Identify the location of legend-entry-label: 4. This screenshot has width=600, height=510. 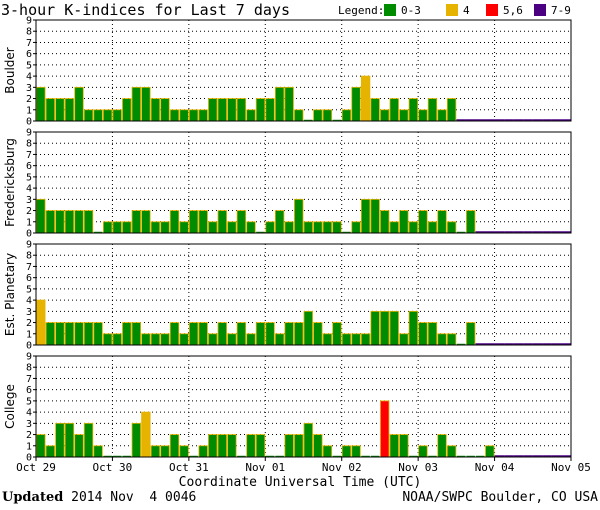
(466, 10).